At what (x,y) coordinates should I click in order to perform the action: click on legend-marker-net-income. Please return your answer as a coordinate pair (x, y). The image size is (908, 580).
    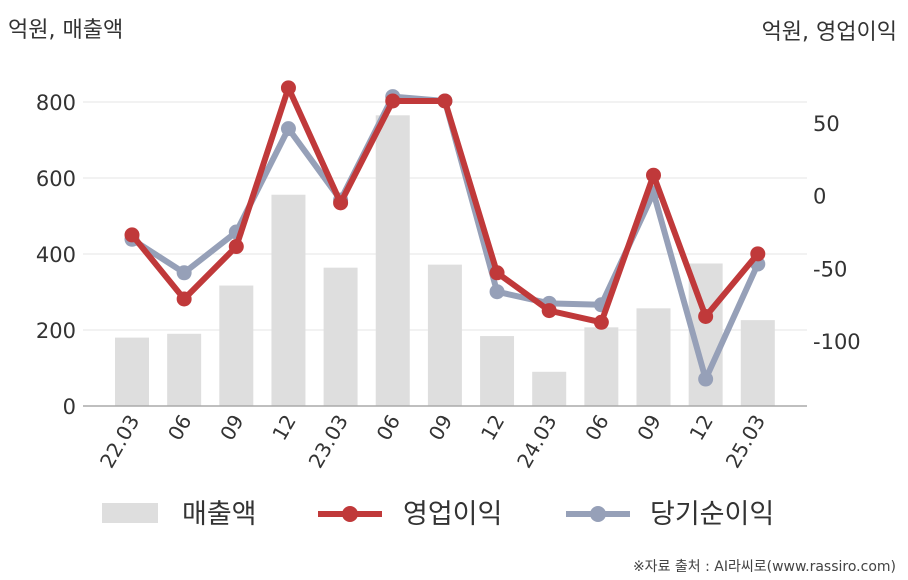
    Looking at the image, I should click on (598, 514).